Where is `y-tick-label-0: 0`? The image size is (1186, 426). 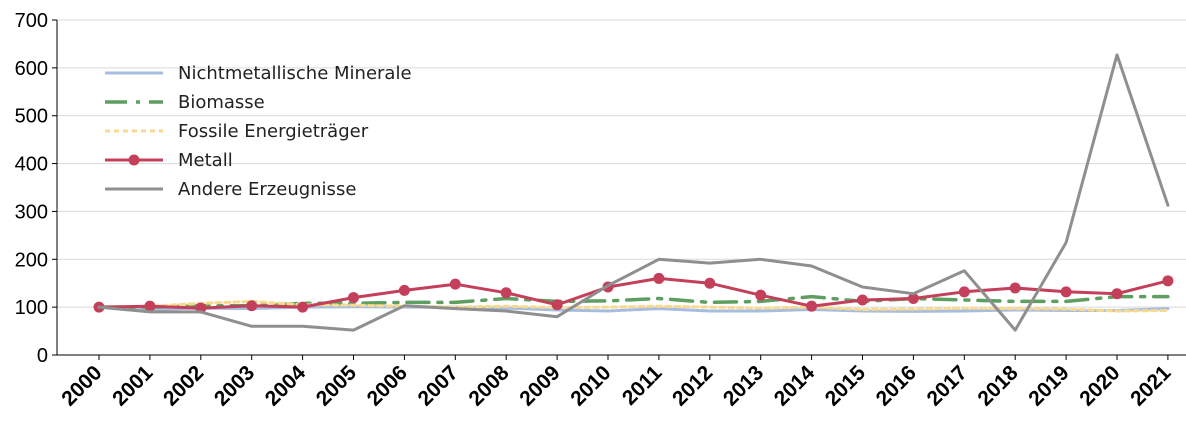
y-tick-label-0: 0 is located at coordinates (42, 356).